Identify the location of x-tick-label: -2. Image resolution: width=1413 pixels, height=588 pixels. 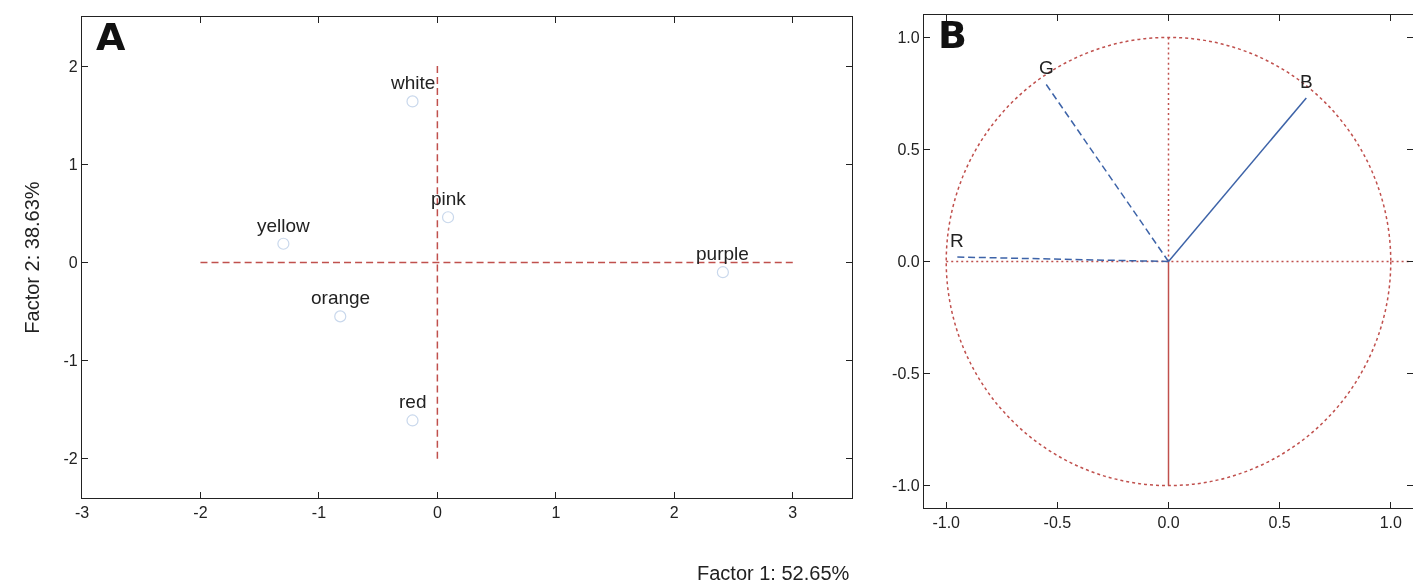
(200, 513).